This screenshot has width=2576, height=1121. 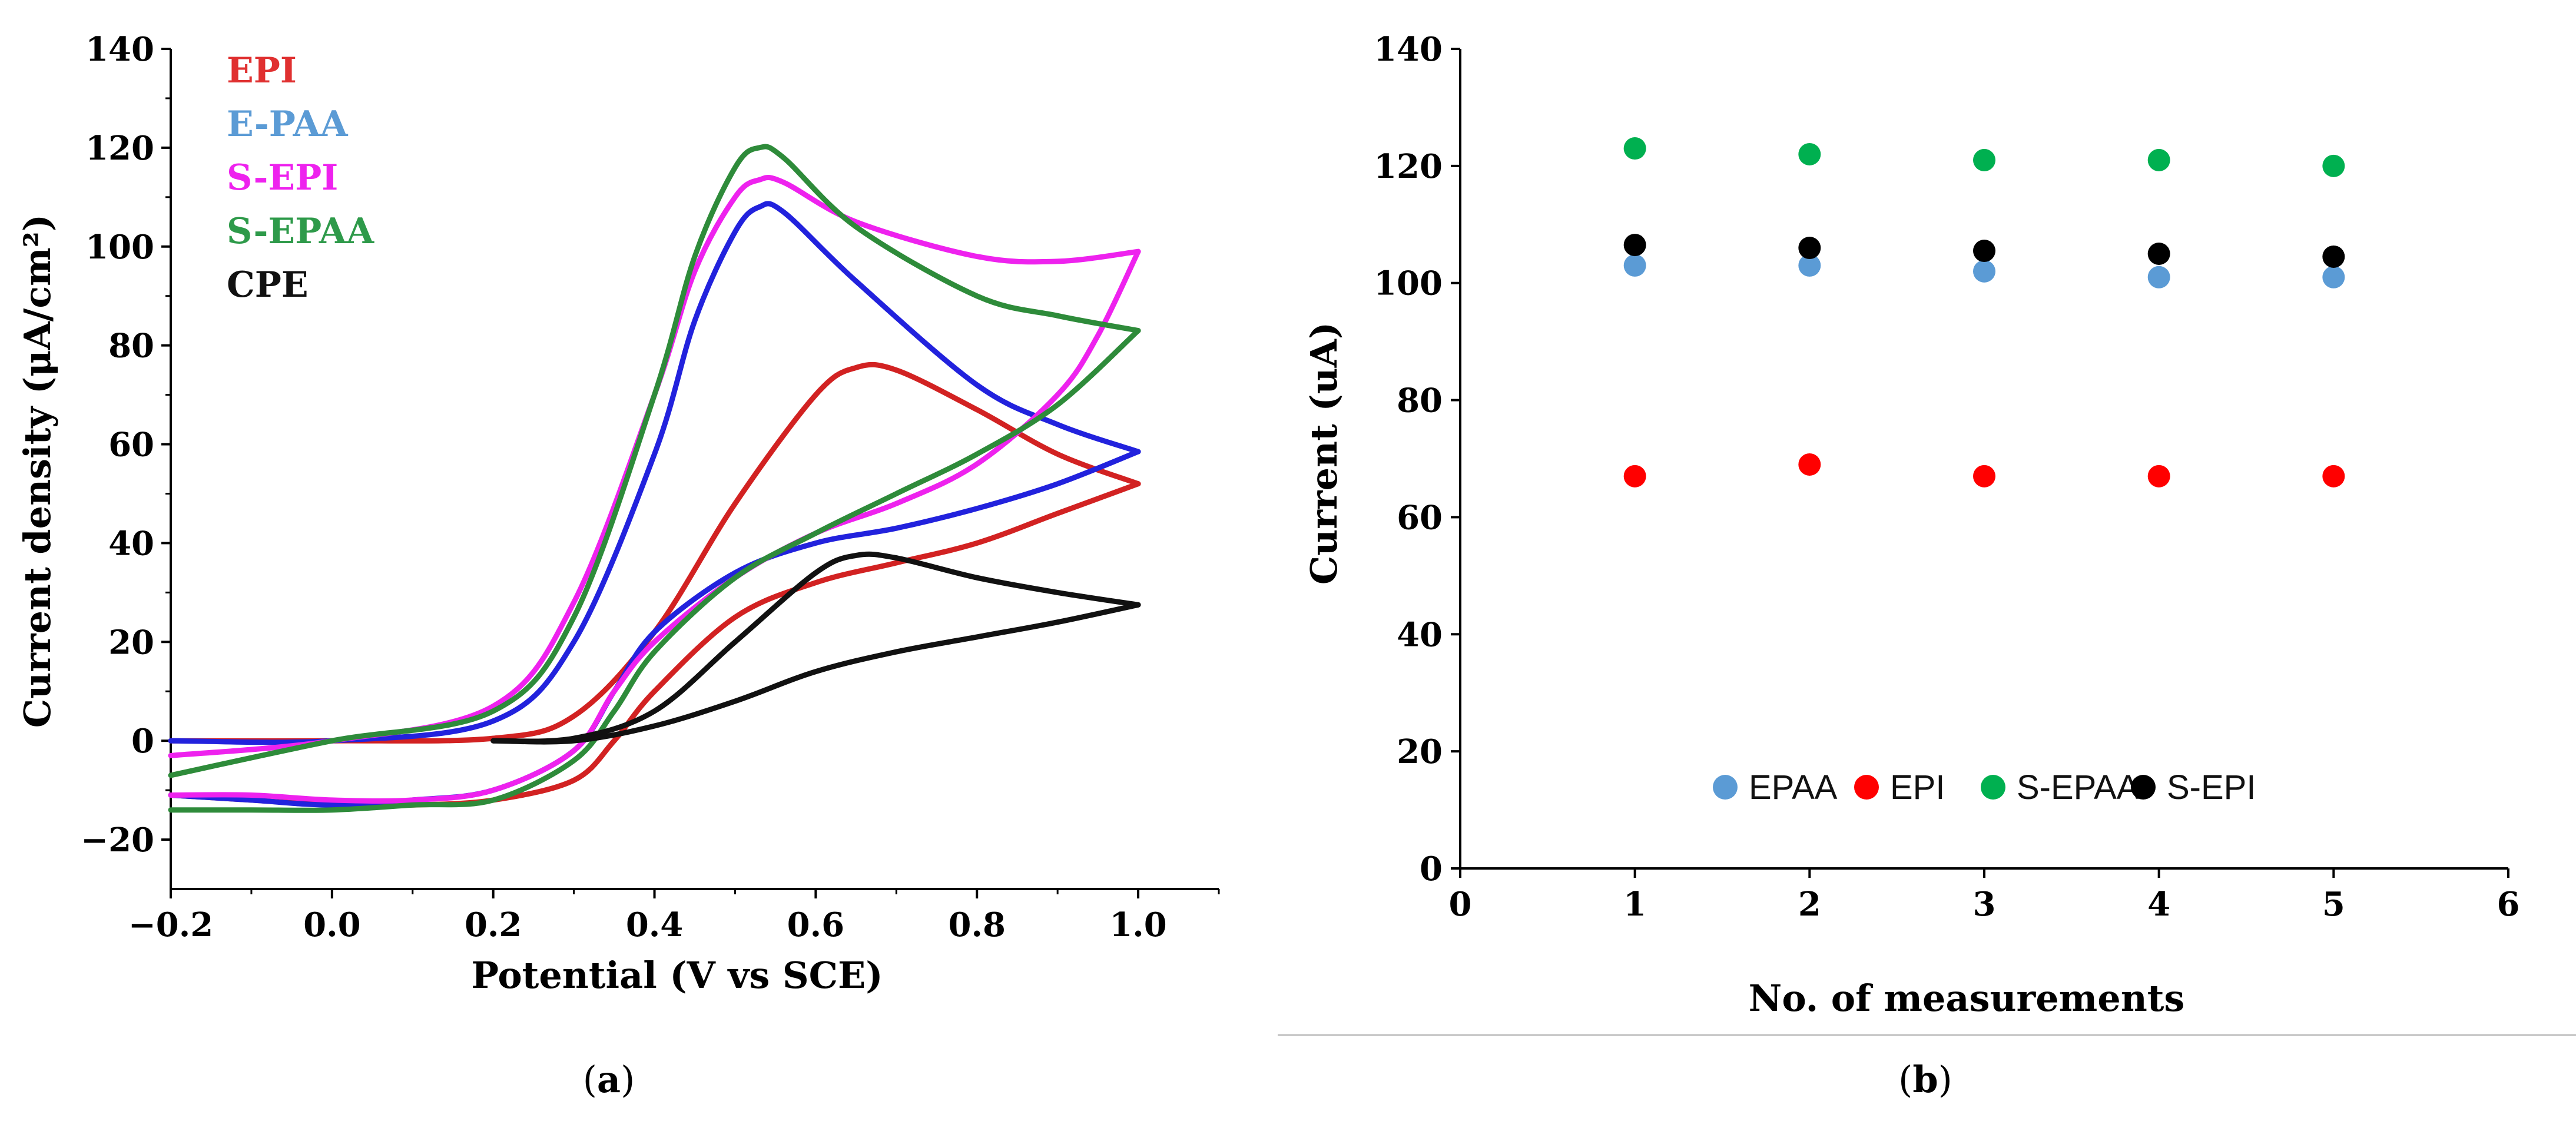 I want to click on chart-a-y-axis-label: Current density (μA/cm²), so click(x=37, y=471).